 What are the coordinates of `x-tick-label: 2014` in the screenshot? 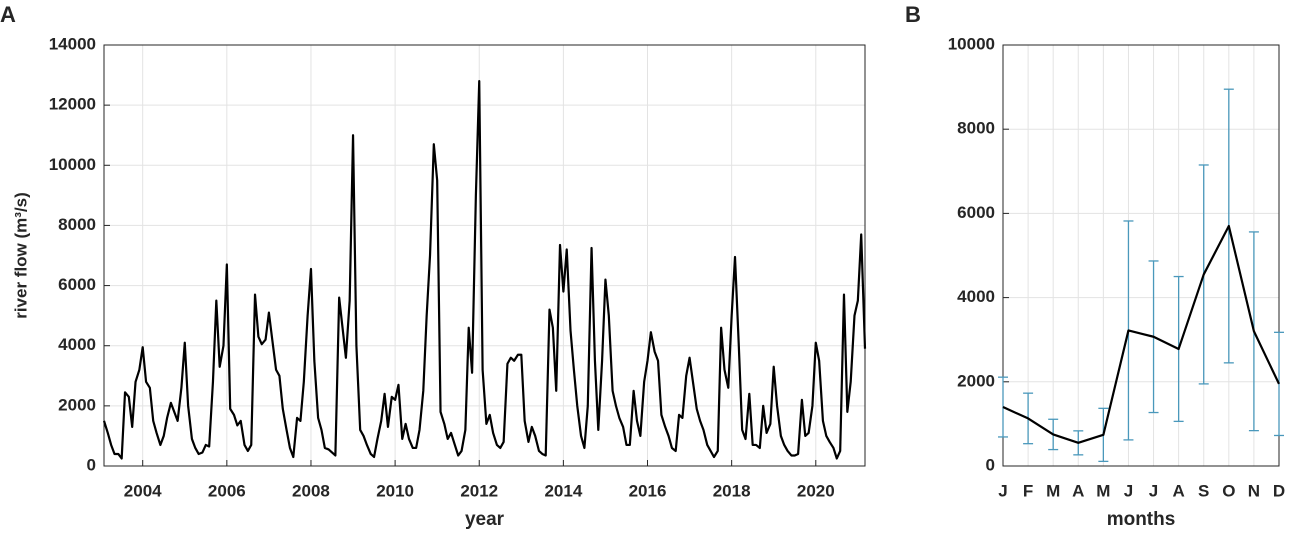 It's located at (563, 490).